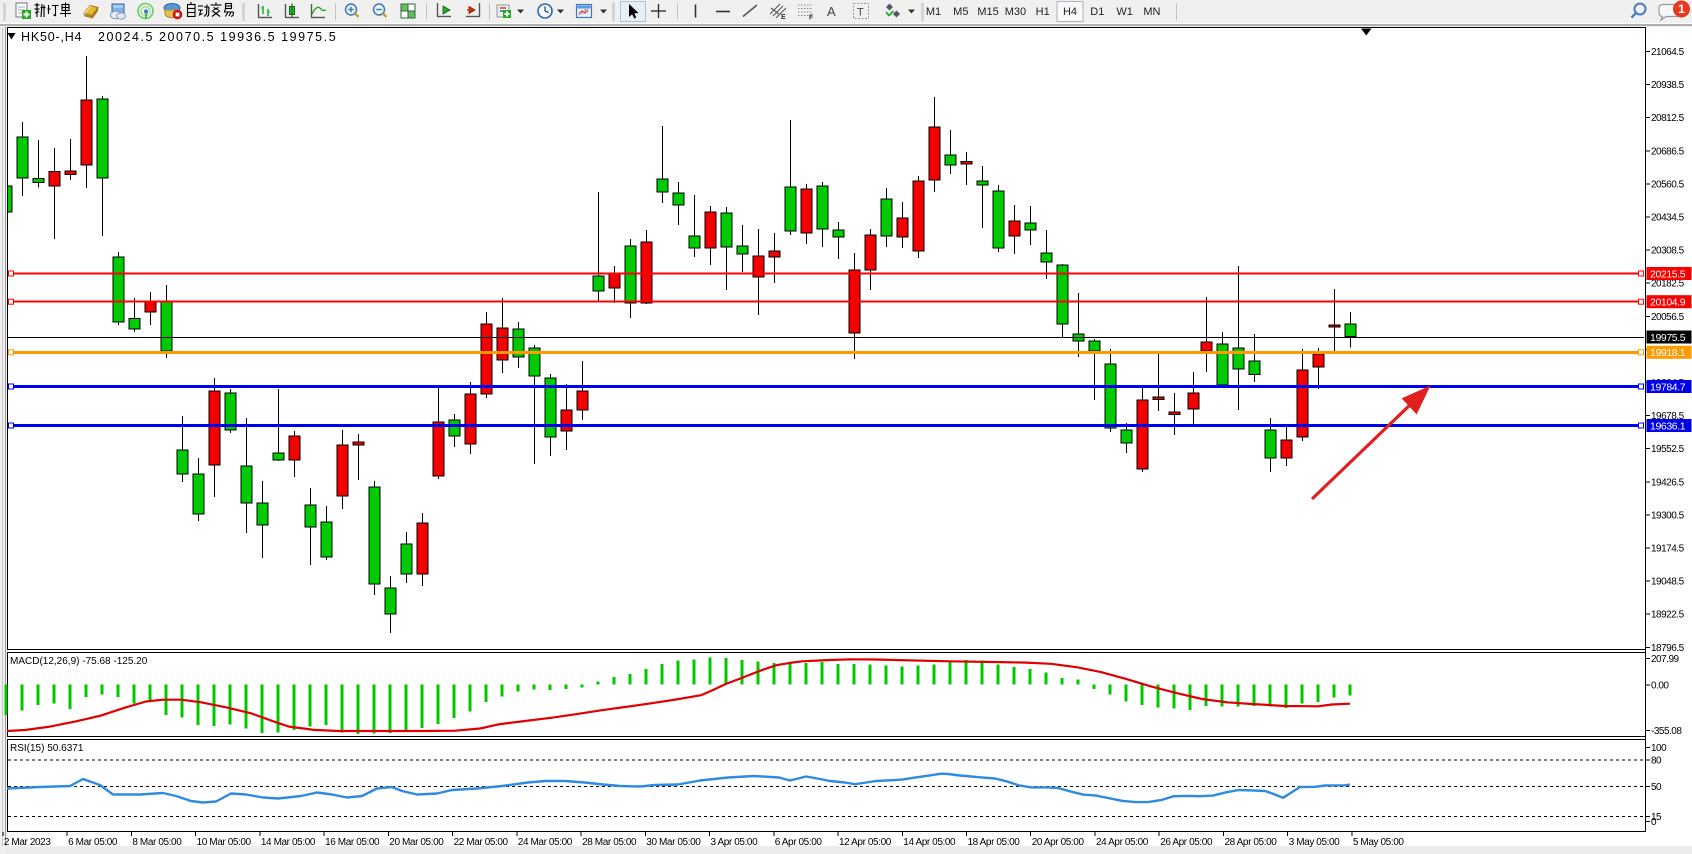 This screenshot has width=1692, height=854. What do you see at coordinates (1656, 787) in the screenshot?
I see `svg-text: 50` at bounding box center [1656, 787].